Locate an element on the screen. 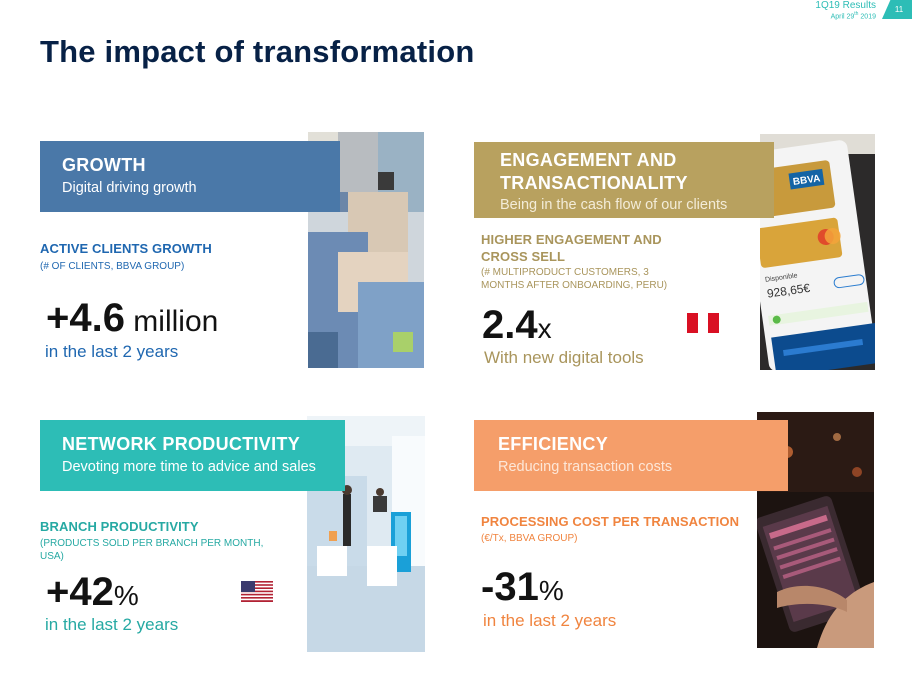  efficiency-kpi-label: PROCESSING COST PER TRANSACTION is located at coordinates (610, 521).